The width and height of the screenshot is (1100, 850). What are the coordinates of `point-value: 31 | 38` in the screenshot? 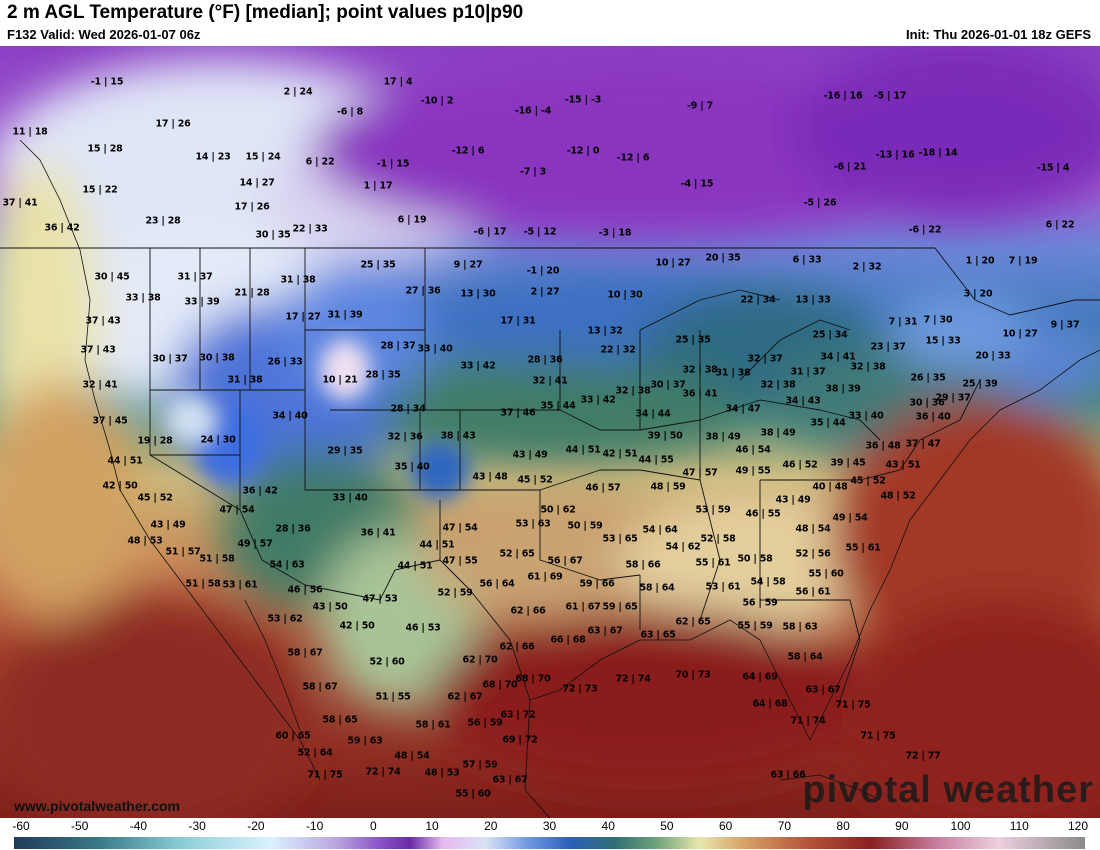 It's located at (733, 373).